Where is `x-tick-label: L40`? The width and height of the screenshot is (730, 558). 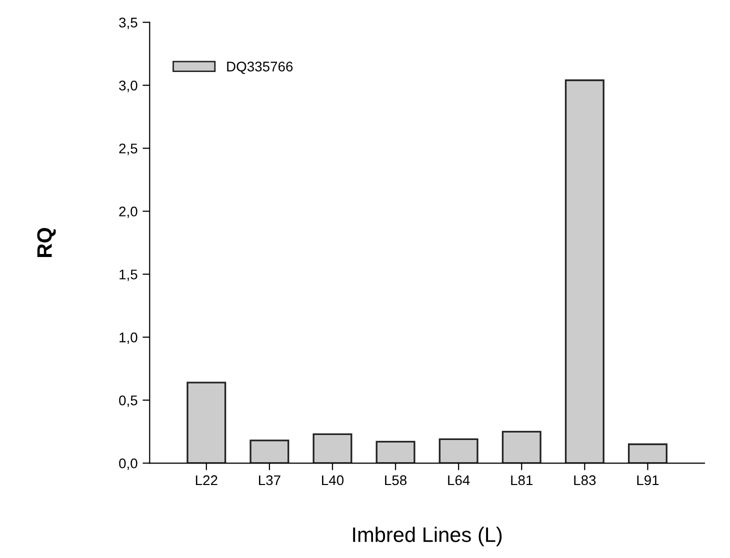
x-tick-label: L40 is located at coordinates (333, 480).